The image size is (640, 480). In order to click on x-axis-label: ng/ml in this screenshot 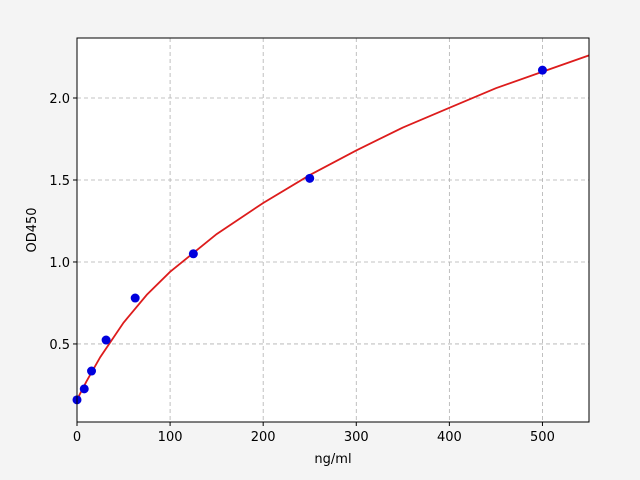, I will do `click(332, 459)`.